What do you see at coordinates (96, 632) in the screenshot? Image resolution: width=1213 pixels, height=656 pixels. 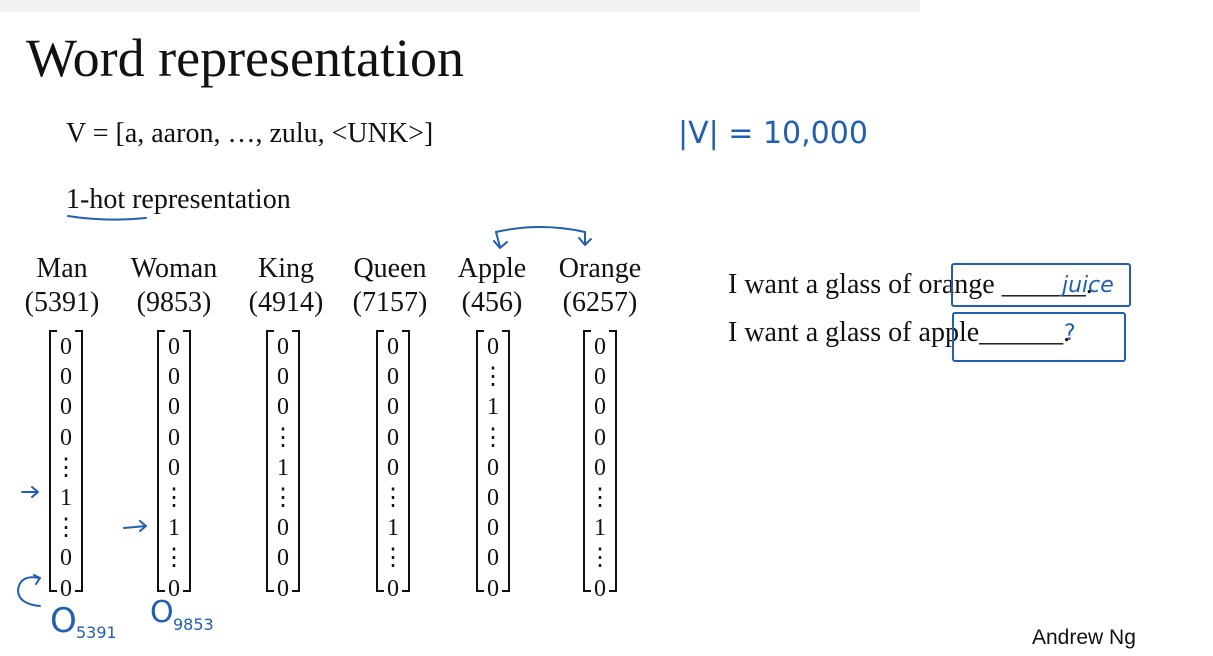 I see `o-man-subscript: 5391` at bounding box center [96, 632].